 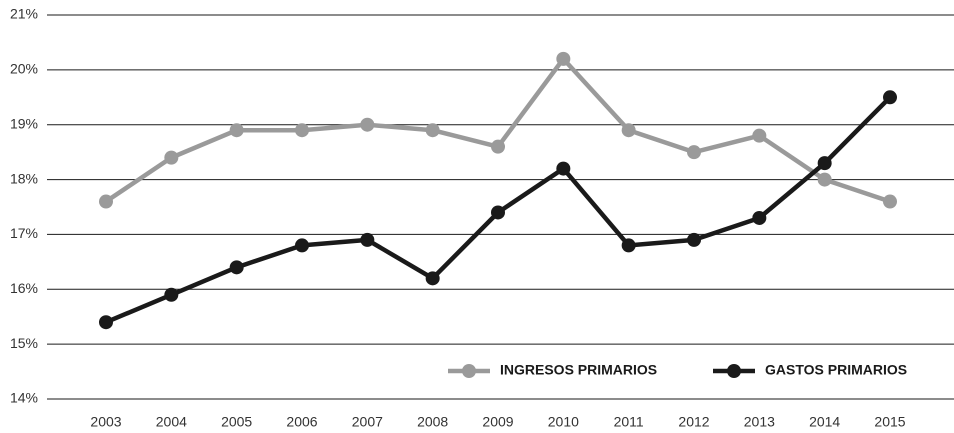 What do you see at coordinates (836, 370) in the screenshot?
I see `legend-label: GASTOS PRIMARIOS` at bounding box center [836, 370].